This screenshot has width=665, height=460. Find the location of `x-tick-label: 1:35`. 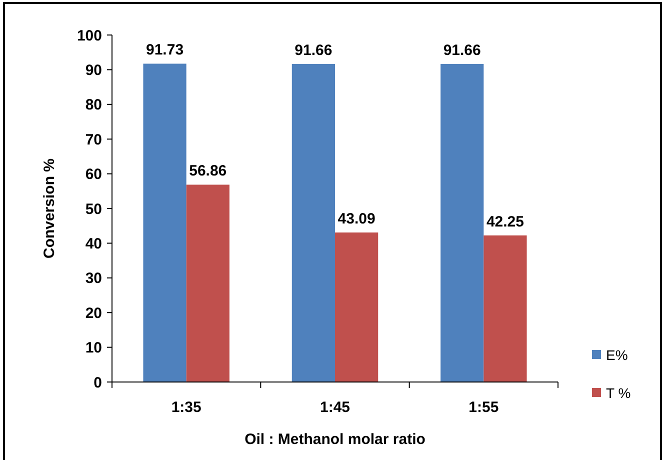

x-tick-label: 1:35 is located at coordinates (186, 407).